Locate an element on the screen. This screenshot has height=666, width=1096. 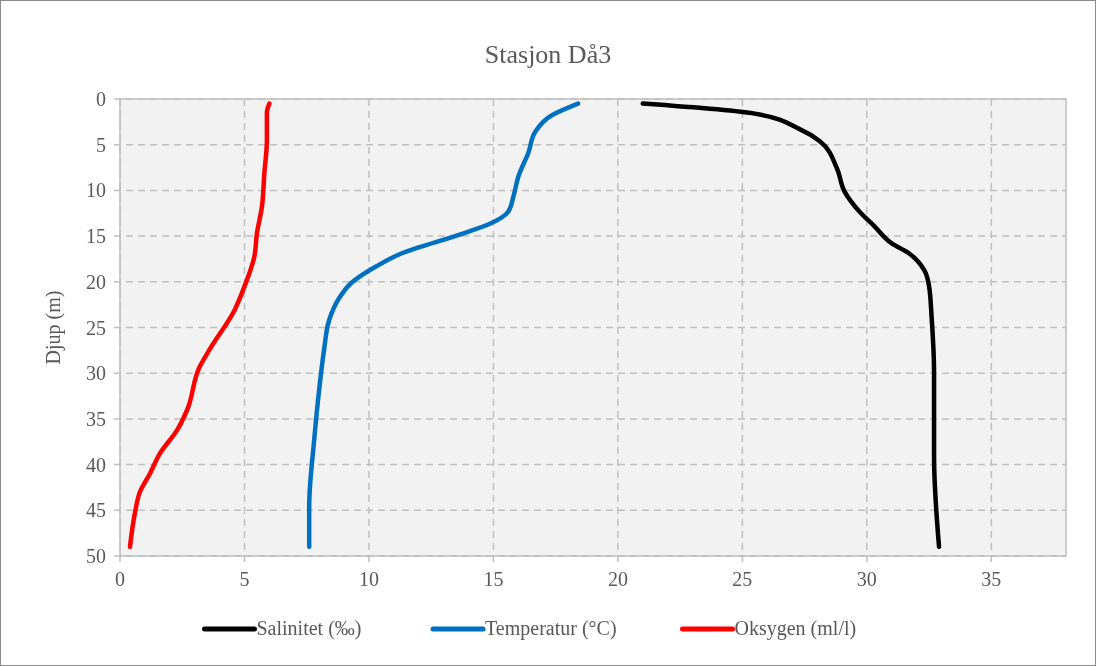
x-tick-label: 30 is located at coordinates (866, 579).